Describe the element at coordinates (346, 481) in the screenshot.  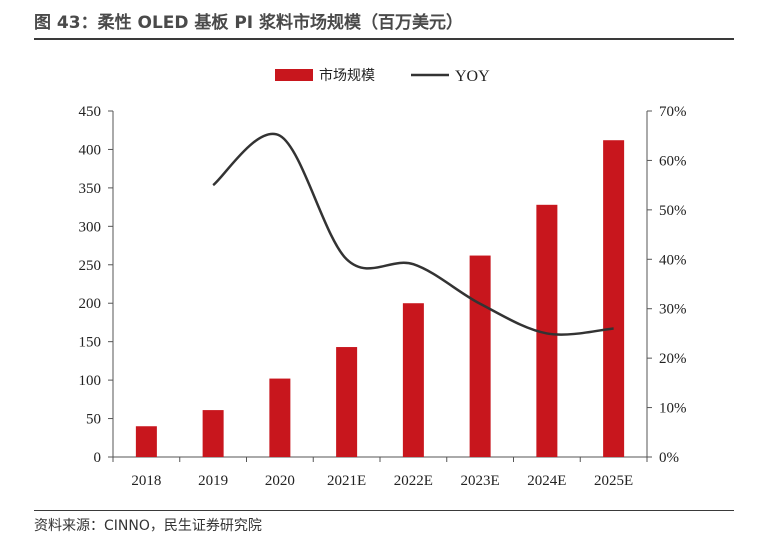
I see `x-axis-tick-label: 2021E` at that location.